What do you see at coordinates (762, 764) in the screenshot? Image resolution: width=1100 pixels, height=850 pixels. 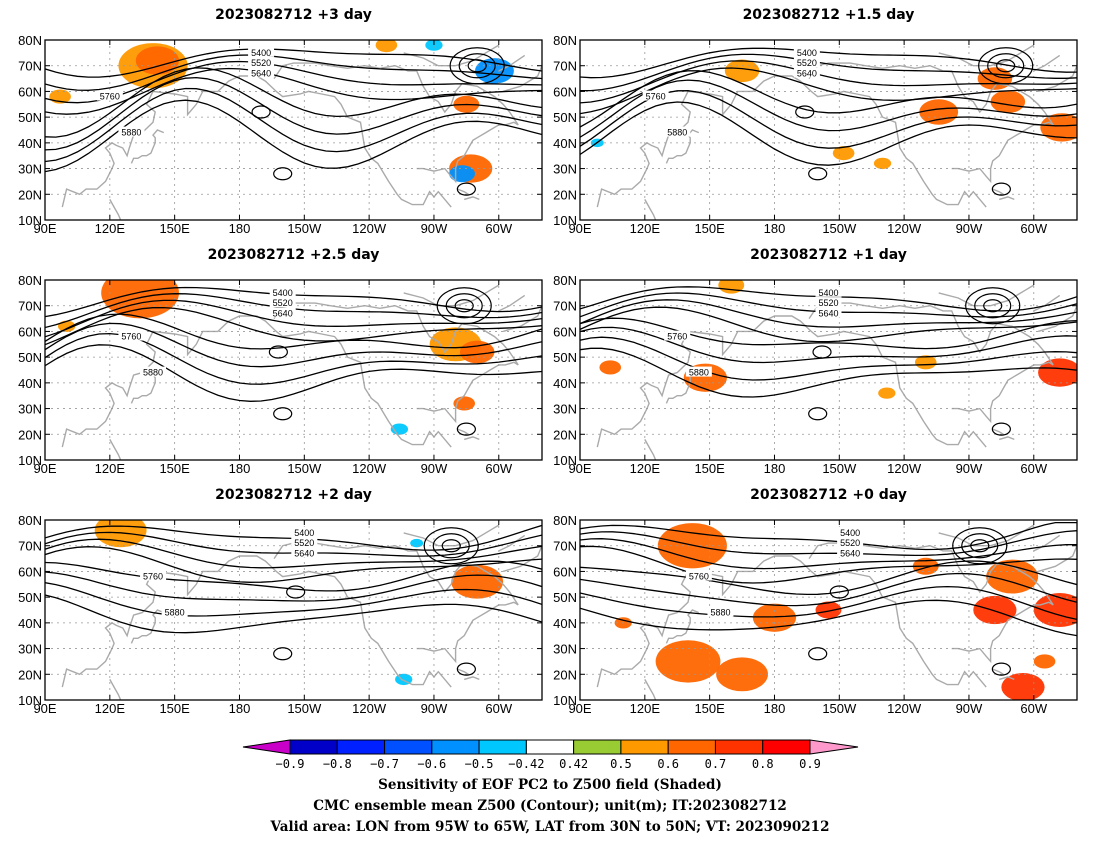 I see `colorbar-tick-label: 0.8` at bounding box center [762, 764].